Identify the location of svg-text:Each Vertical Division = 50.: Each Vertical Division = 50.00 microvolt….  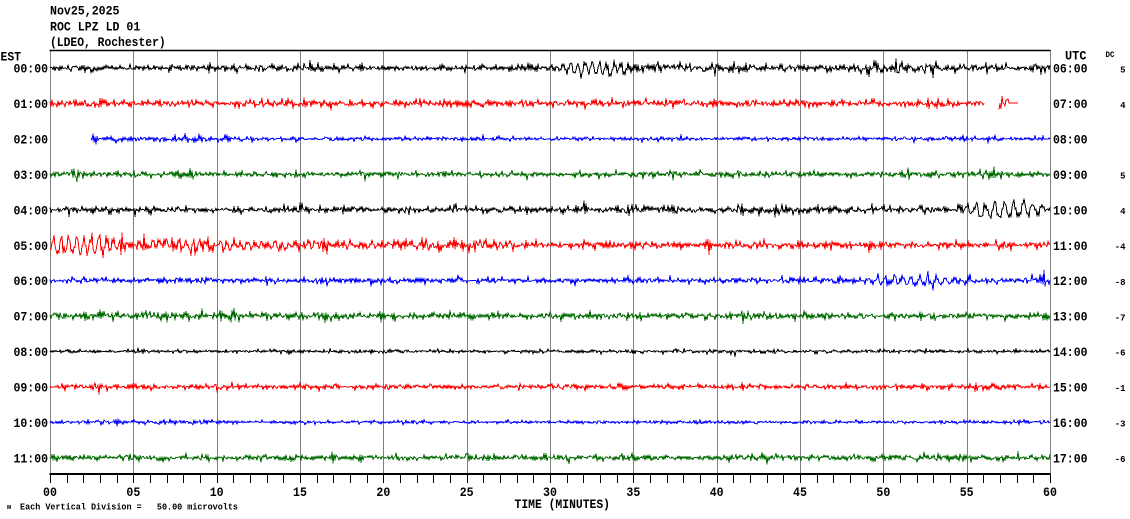
(129, 508).